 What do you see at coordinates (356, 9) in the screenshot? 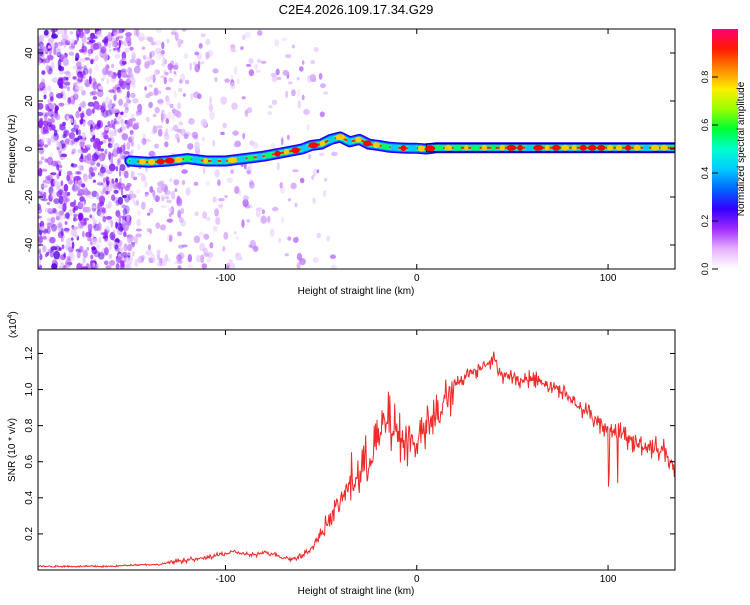
I see `chart-title: C2E4.2026.109.17.34.G29` at bounding box center [356, 9].